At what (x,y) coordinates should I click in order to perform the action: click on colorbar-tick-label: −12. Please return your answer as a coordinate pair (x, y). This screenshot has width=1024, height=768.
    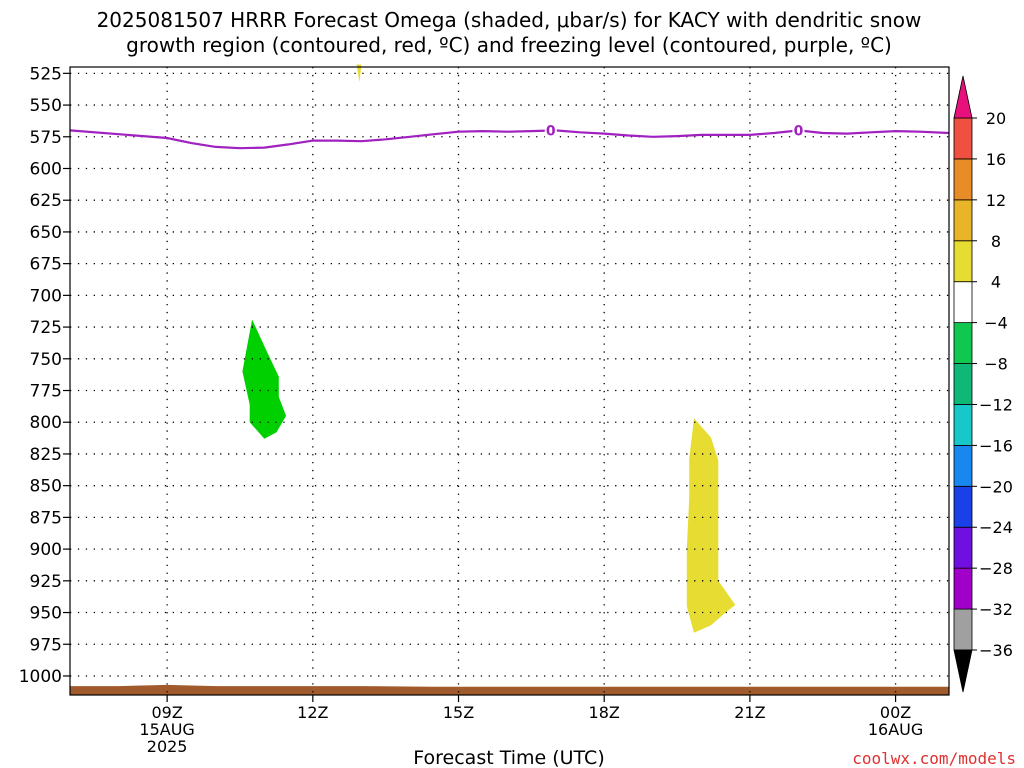
    Looking at the image, I should click on (996, 404).